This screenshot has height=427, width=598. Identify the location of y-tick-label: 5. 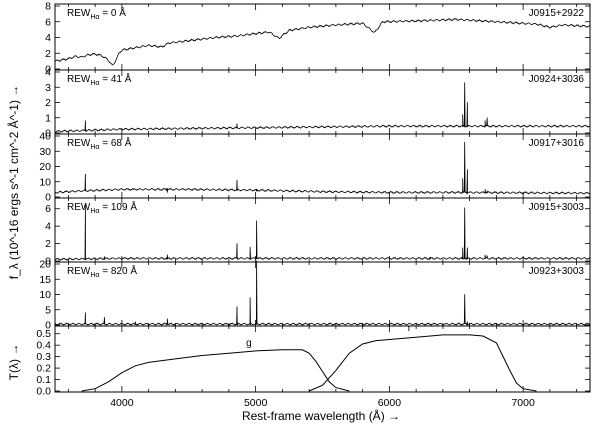
(48, 310).